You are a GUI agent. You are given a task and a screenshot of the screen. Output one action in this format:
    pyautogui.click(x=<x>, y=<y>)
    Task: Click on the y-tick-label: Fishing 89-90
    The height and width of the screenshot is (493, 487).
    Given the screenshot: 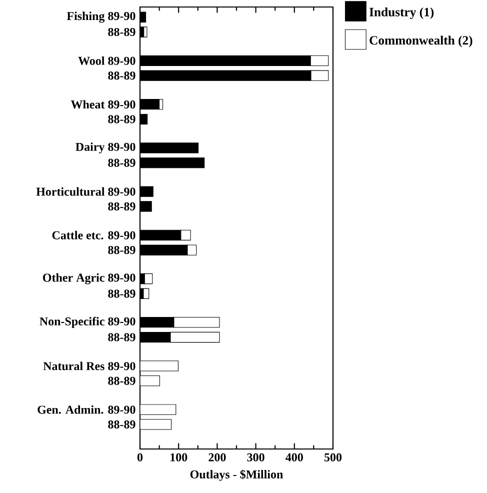 What is the action you would take?
    pyautogui.click(x=101, y=17)
    